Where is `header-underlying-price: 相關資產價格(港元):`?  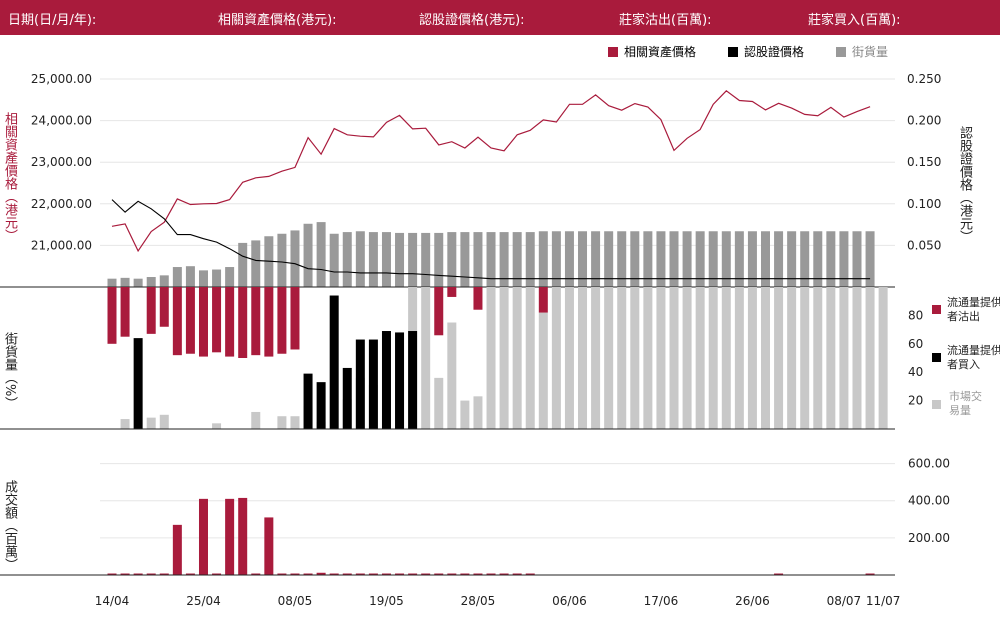
header-underlying-price: 相關資產價格(港元): is located at coordinates (277, 20).